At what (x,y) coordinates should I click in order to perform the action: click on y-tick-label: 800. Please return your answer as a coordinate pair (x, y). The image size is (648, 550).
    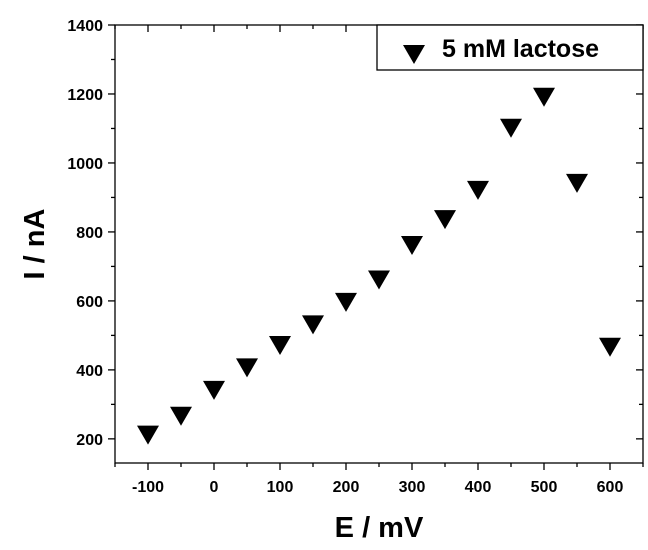
    Looking at the image, I should click on (89, 233).